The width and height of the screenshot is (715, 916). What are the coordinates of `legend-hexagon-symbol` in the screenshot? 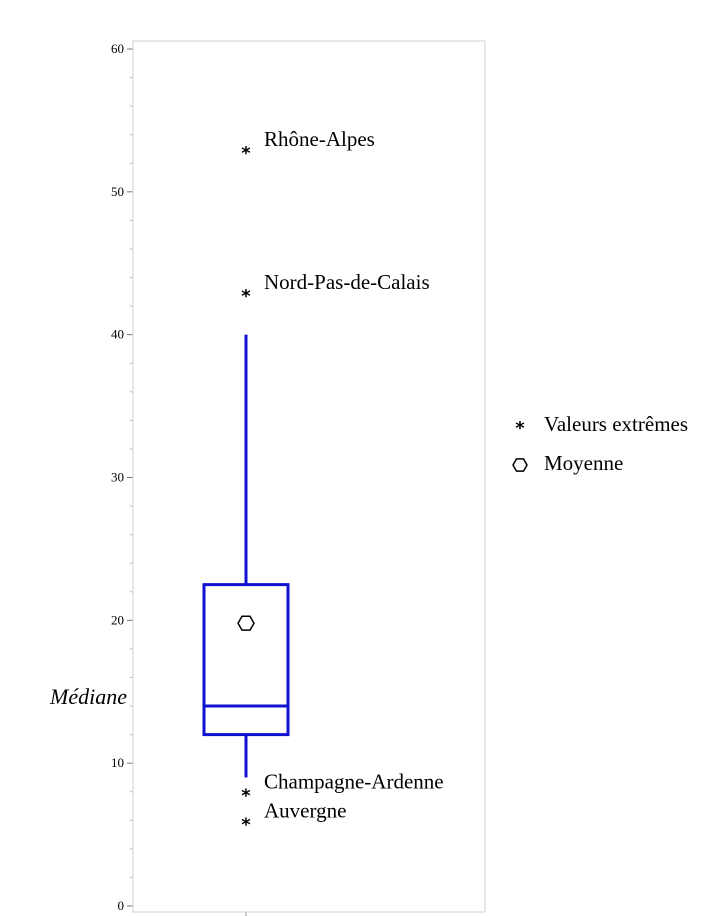 It's located at (520, 465).